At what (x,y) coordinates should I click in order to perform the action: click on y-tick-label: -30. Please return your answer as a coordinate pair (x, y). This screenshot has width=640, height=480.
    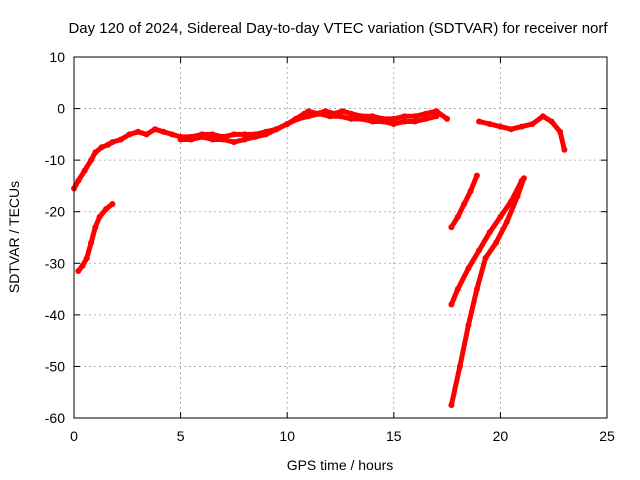
    Looking at the image, I should click on (55, 263).